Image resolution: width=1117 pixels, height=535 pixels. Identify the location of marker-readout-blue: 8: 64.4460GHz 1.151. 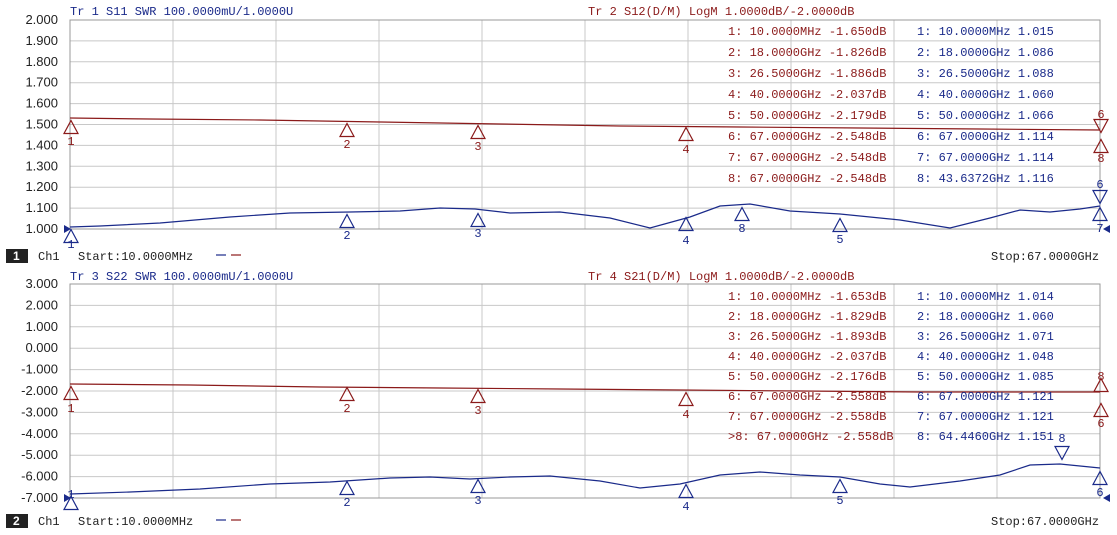
(985, 437).